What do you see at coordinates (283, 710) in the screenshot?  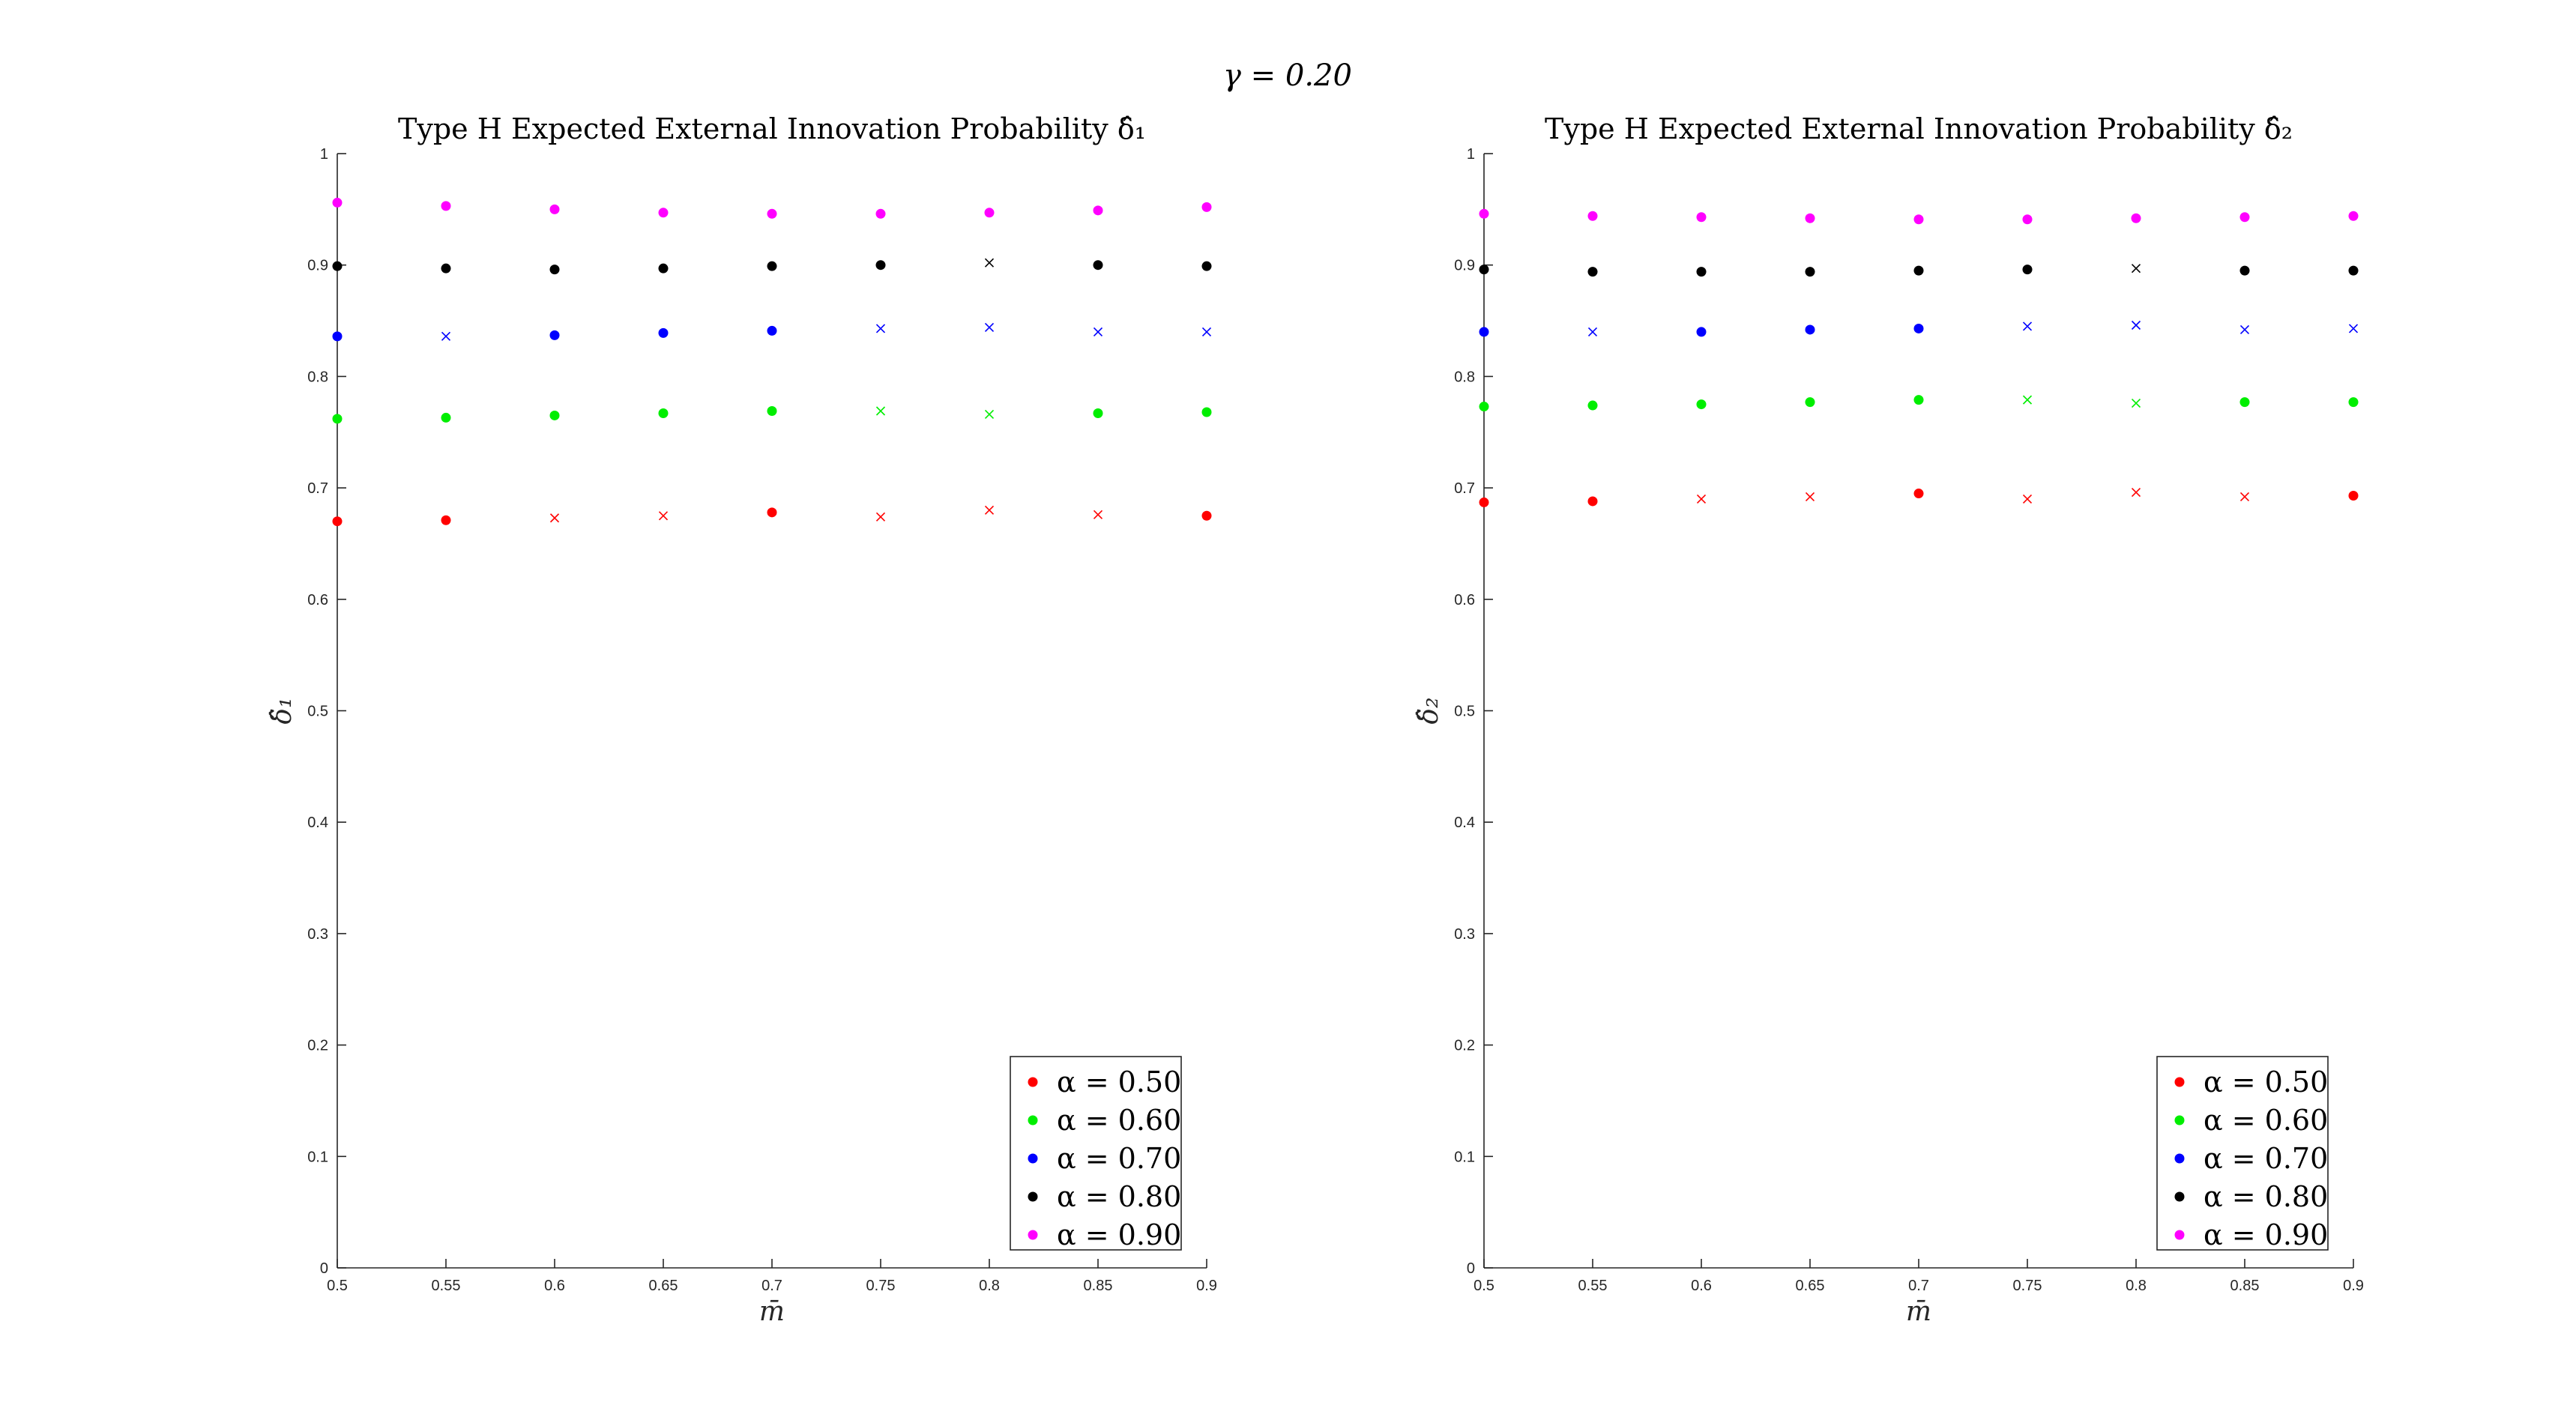 I see `y-axis-label: δ̂₁` at bounding box center [283, 710].